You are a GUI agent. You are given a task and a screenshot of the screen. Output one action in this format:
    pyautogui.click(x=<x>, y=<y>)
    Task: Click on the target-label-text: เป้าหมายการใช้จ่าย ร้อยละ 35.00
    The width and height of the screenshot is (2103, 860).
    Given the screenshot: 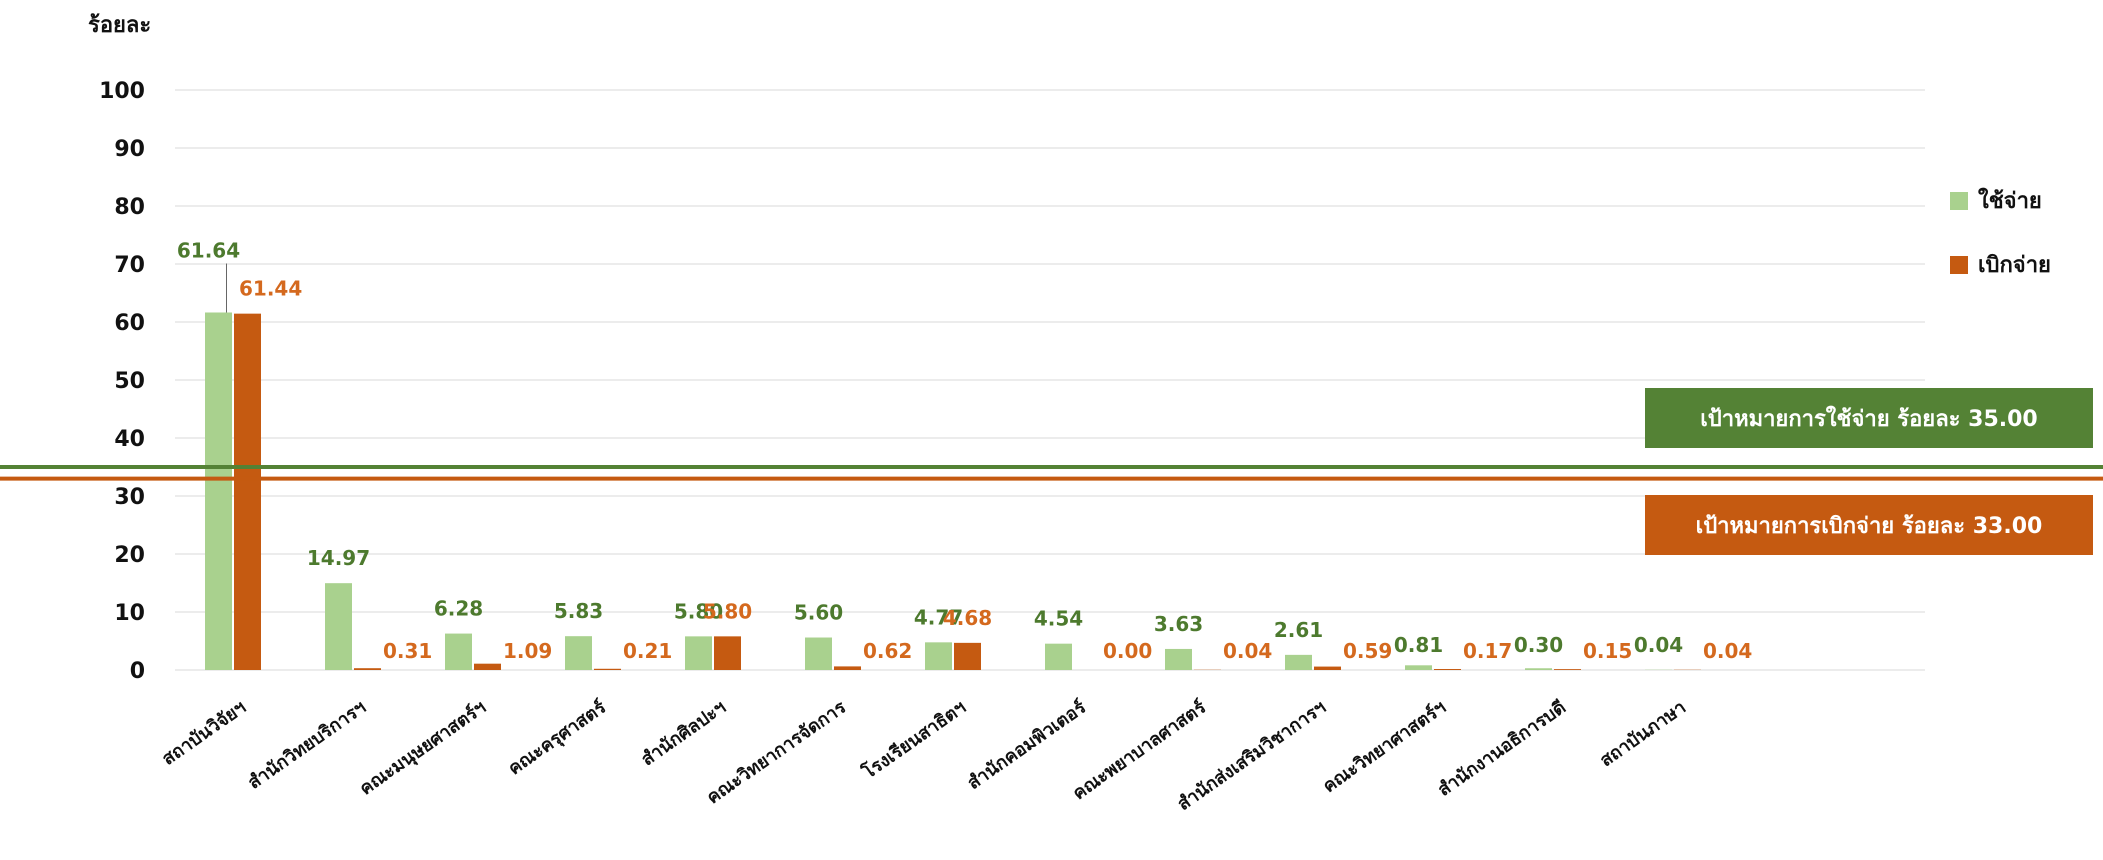 What is the action you would take?
    pyautogui.click(x=1869, y=418)
    